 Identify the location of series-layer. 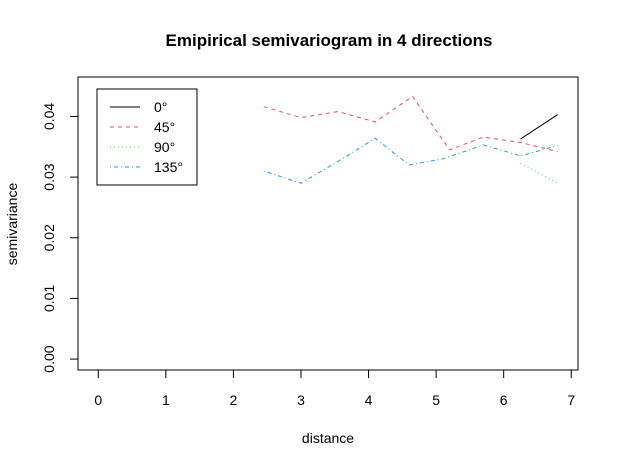
(410, 139).